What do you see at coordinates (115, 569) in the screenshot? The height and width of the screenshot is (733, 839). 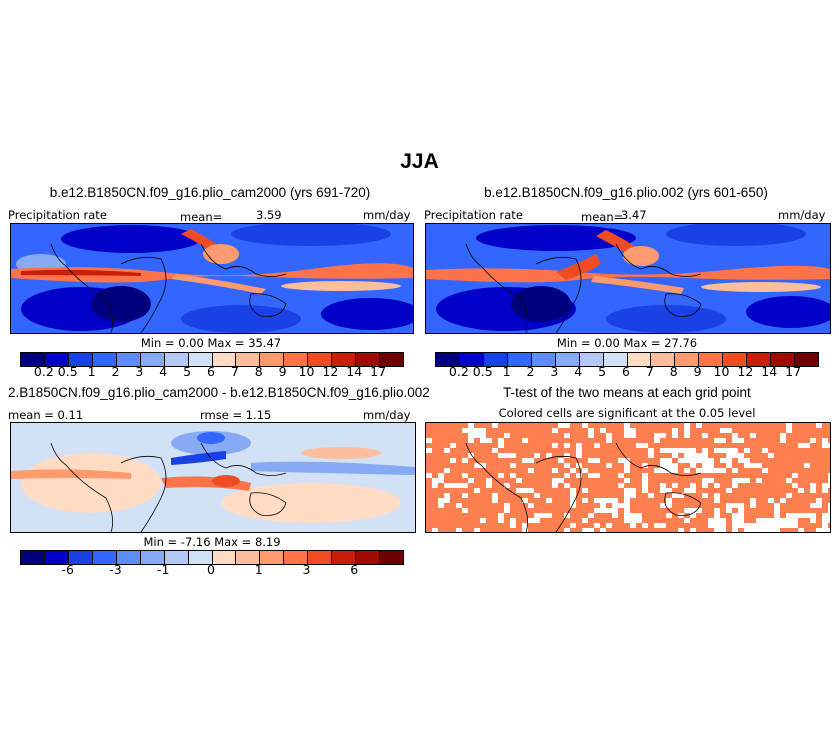 I see `colorbar-tick-label: -3` at bounding box center [115, 569].